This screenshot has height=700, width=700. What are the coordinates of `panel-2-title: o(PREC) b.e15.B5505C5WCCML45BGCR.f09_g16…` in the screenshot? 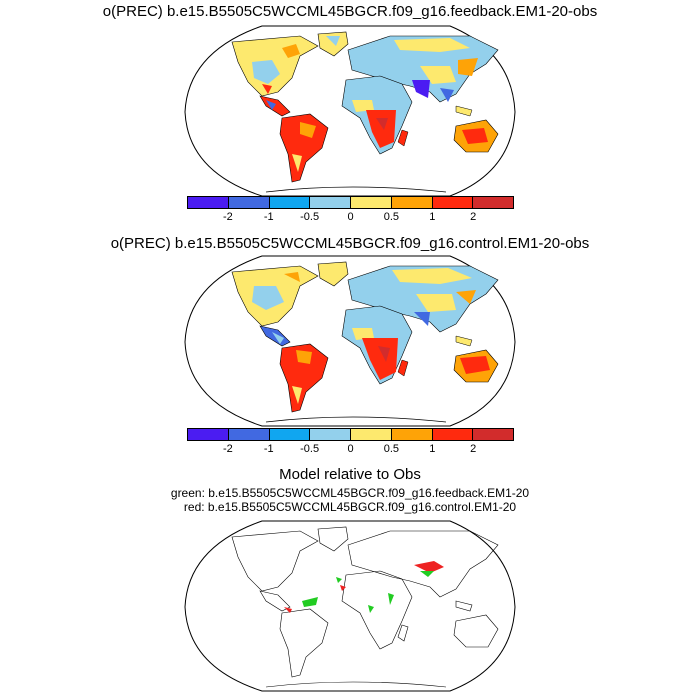 It's located at (350, 243).